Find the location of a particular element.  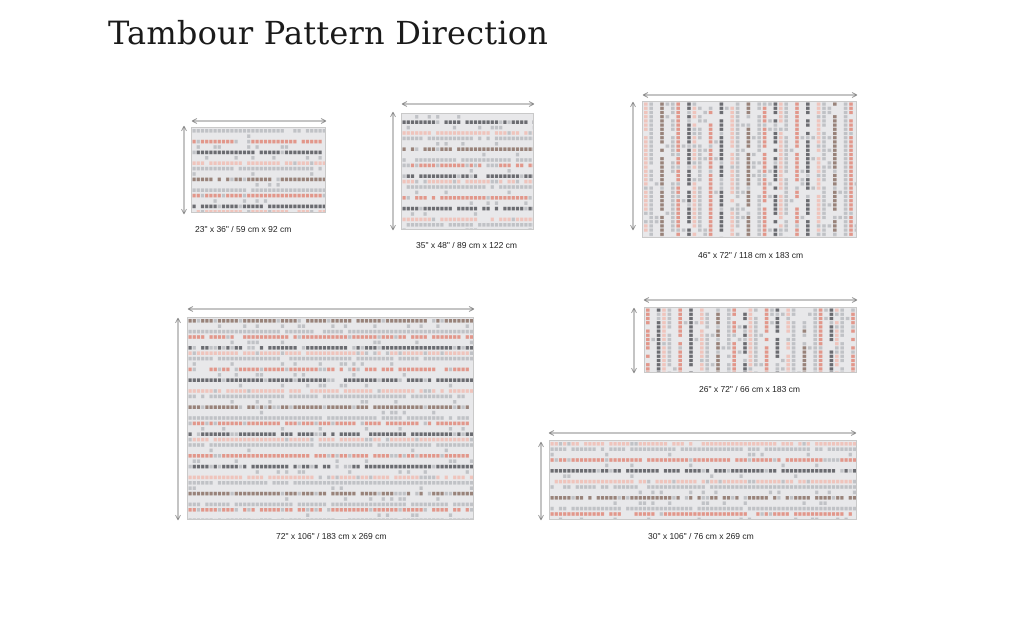

rug-size-label: 23" x 36" / 59 cm x 92 cm is located at coordinates (243, 229).